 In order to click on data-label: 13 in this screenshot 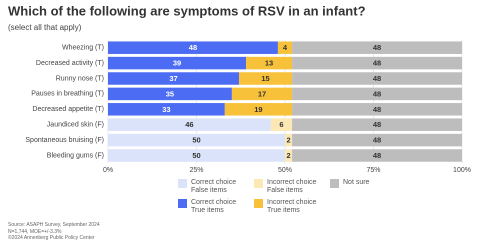, I will do `click(269, 63)`.